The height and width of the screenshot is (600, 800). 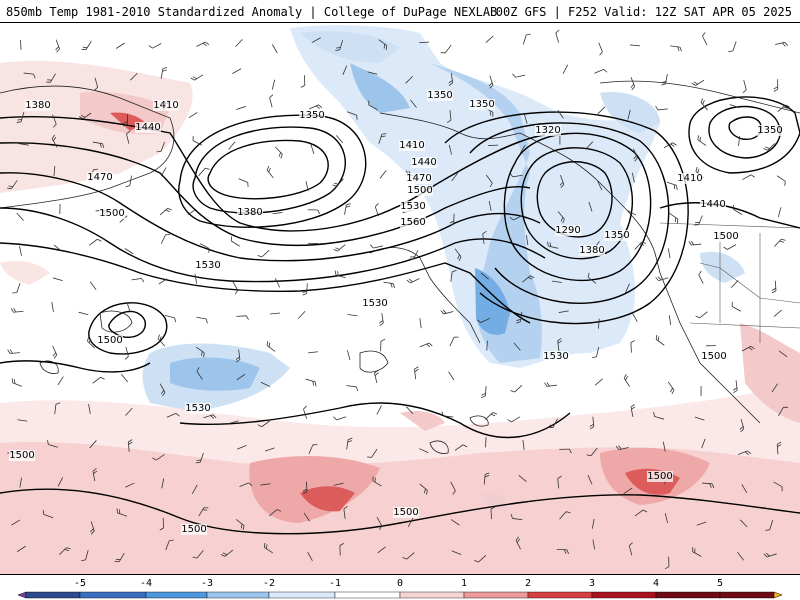 What do you see at coordinates (591, 250) in the screenshot?
I see `contour-label: 1380` at bounding box center [591, 250].